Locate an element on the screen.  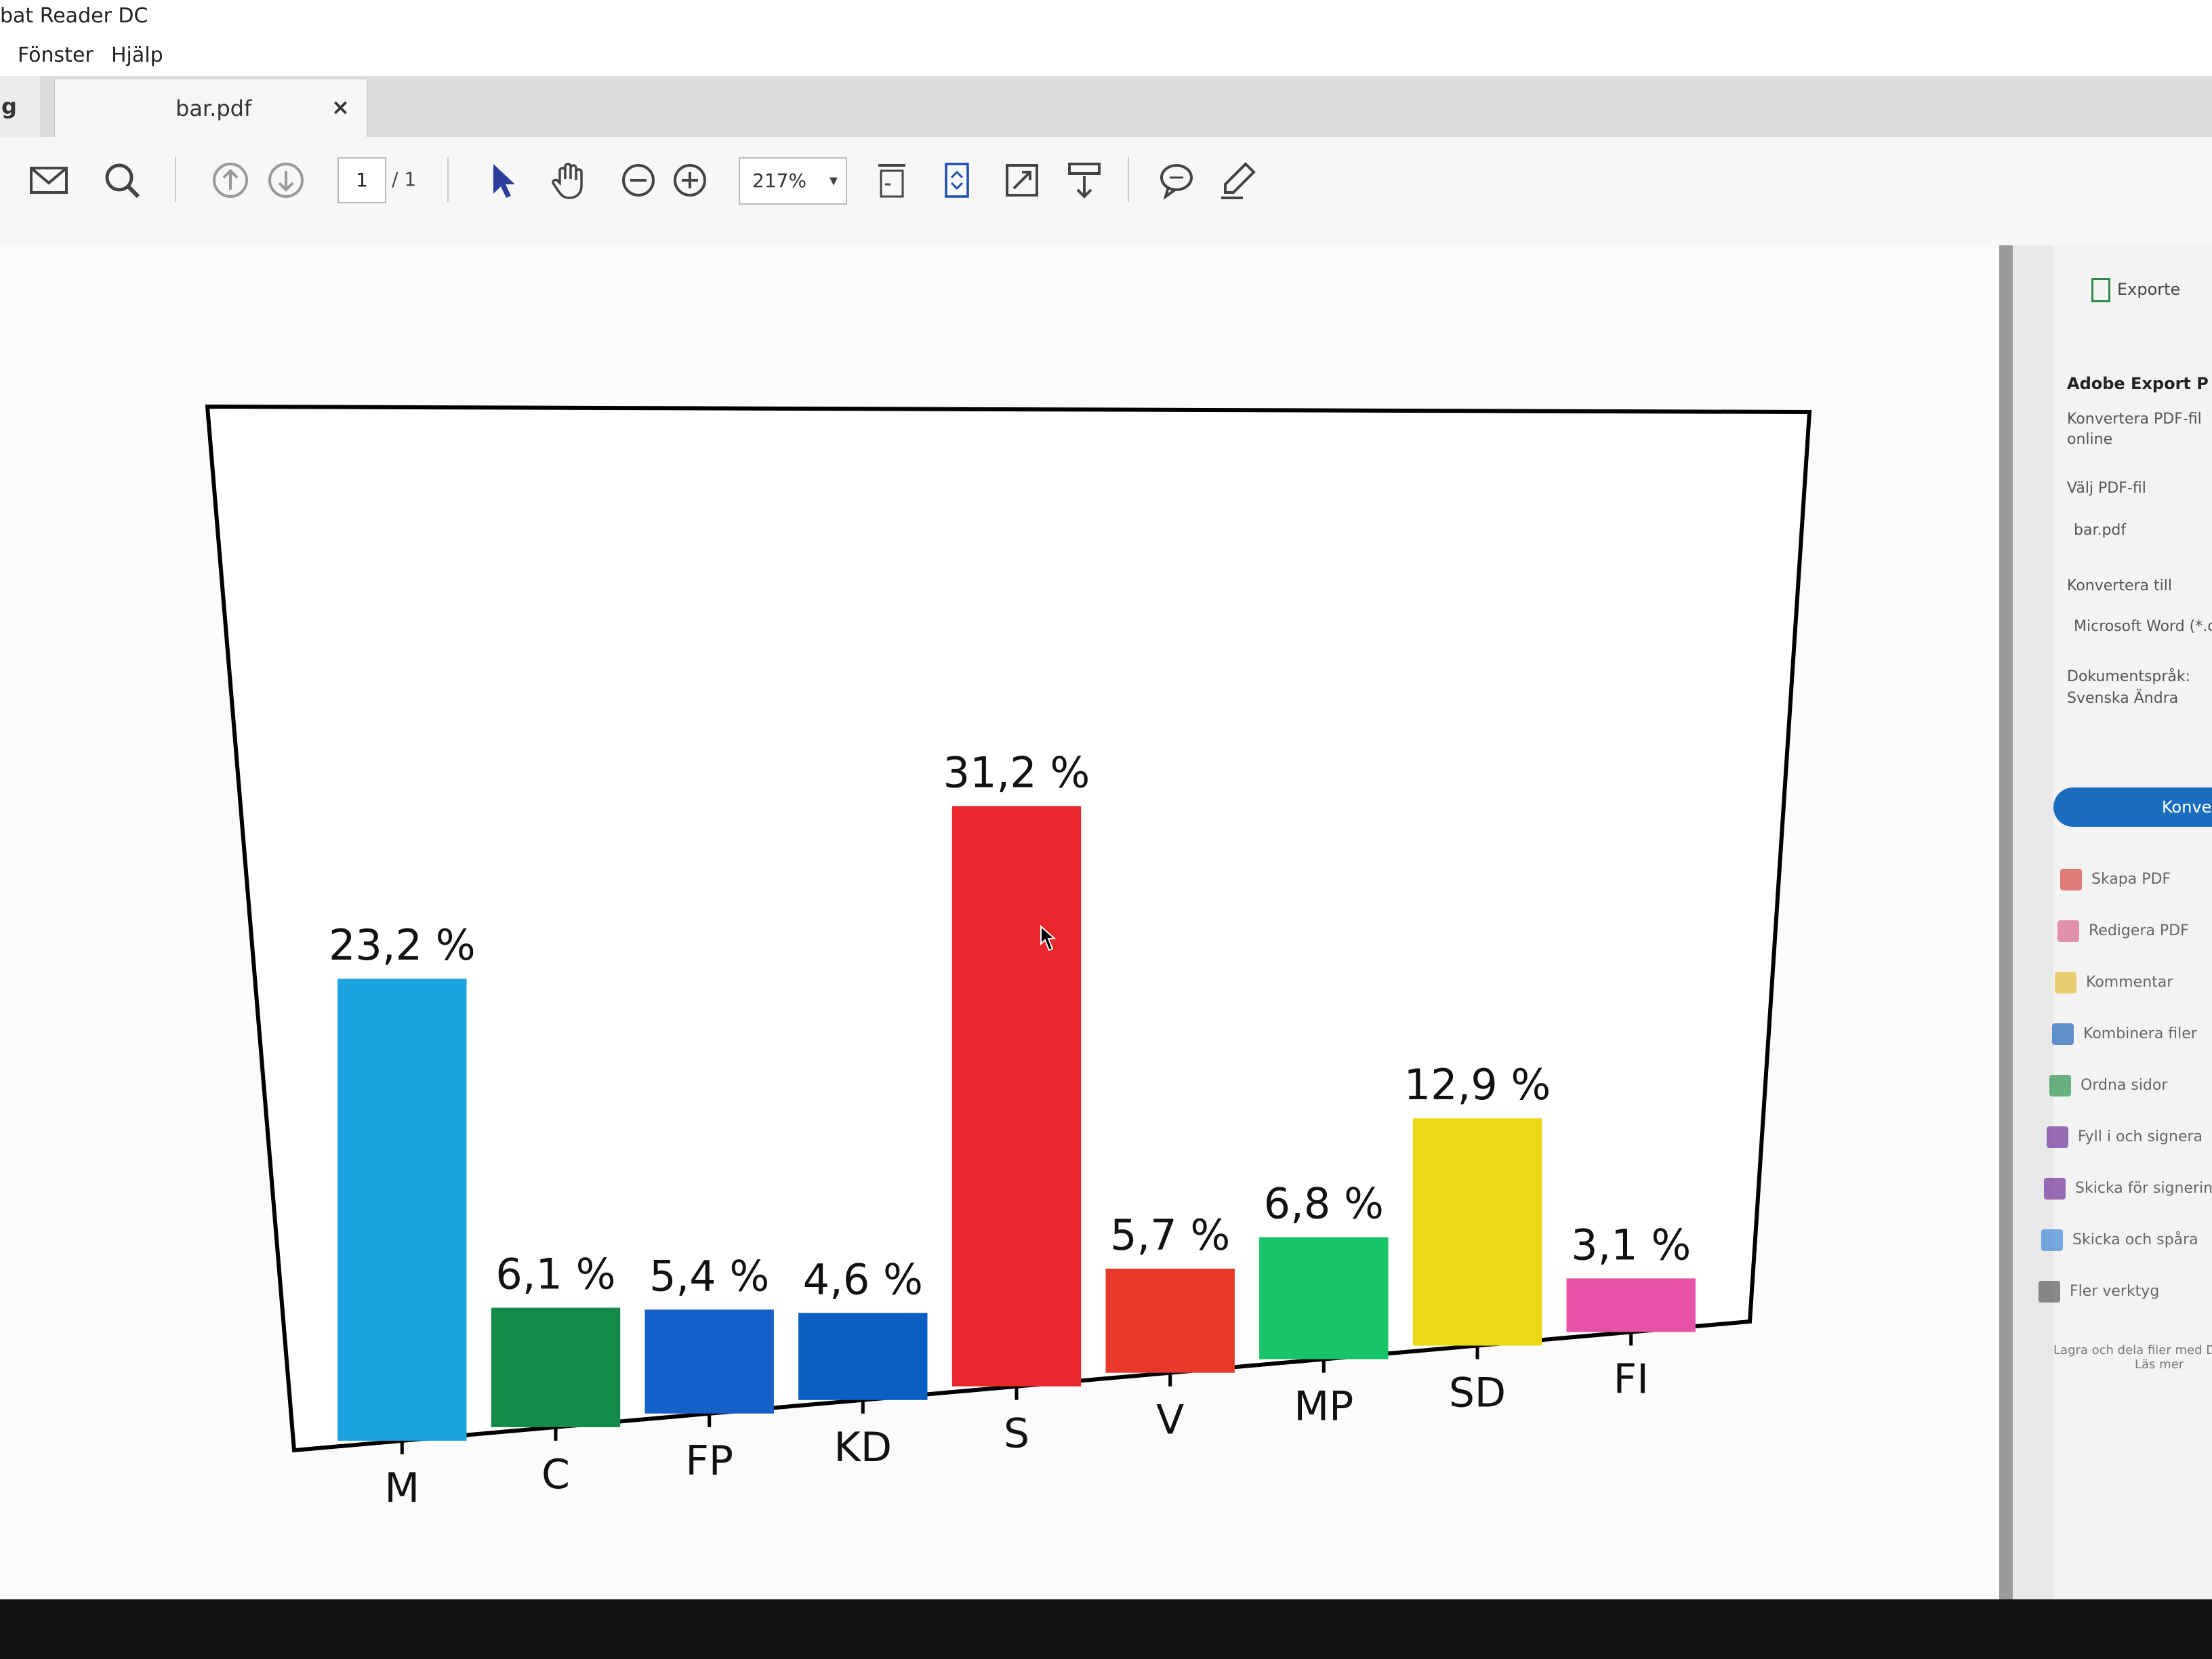
zoom-in-icon is located at coordinates (690, 180).